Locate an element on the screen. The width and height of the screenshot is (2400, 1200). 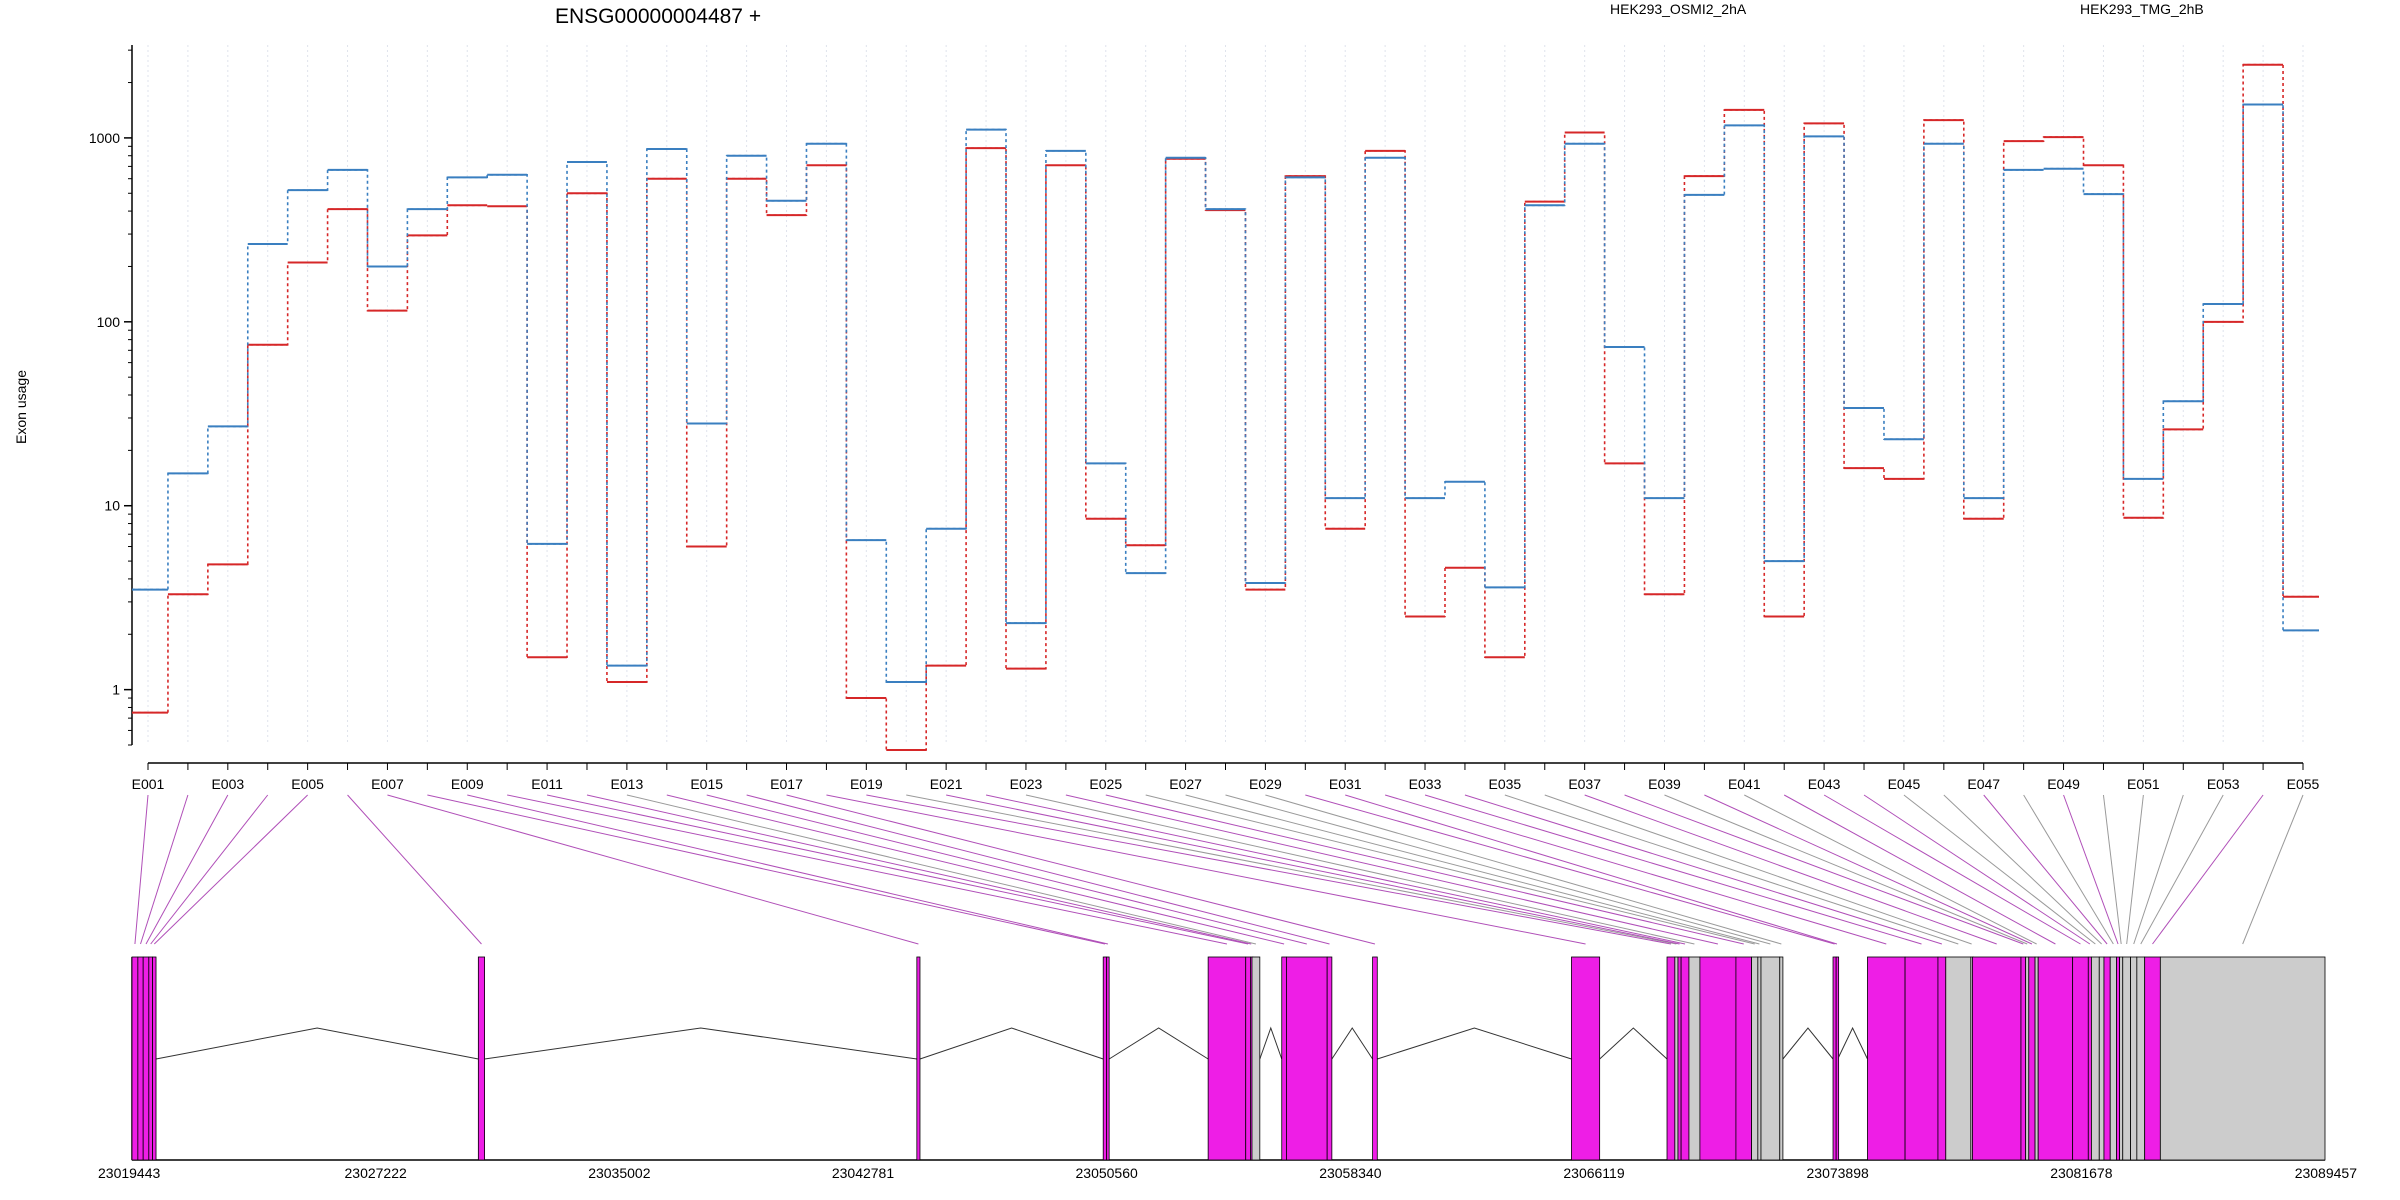
chart-title: ENSG00000004487 + is located at coordinates (658, 16).